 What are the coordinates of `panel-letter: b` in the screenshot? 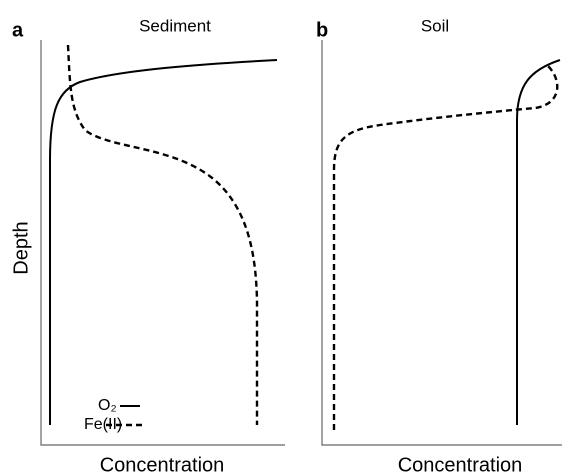 It's located at (322, 30).